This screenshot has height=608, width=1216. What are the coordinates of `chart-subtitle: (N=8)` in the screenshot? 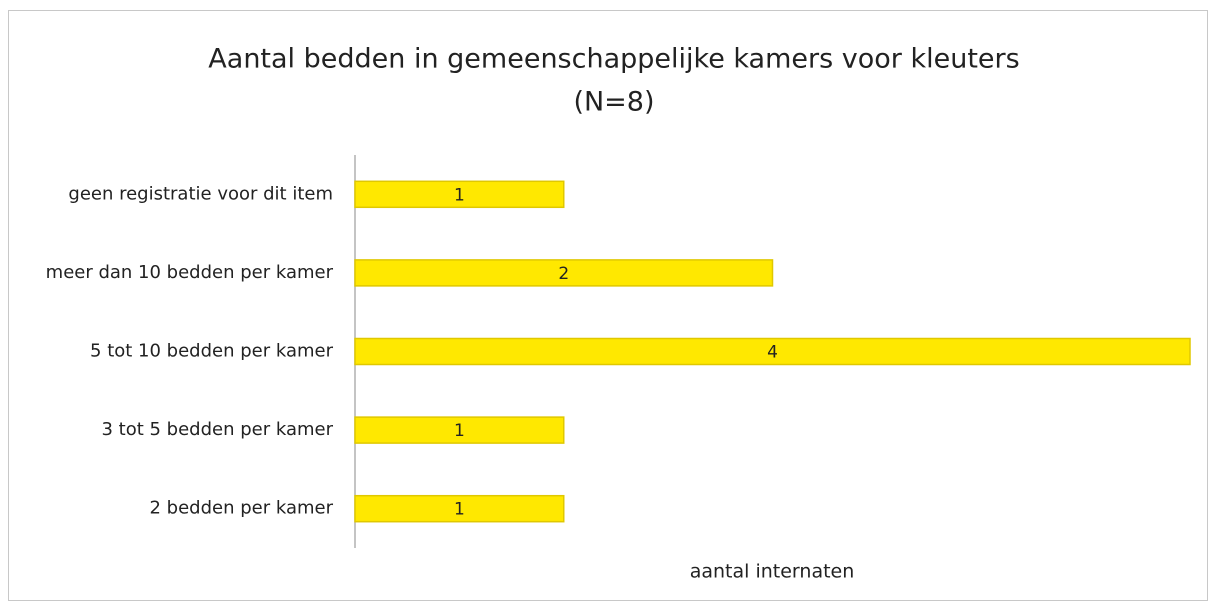 It's located at (613, 102).